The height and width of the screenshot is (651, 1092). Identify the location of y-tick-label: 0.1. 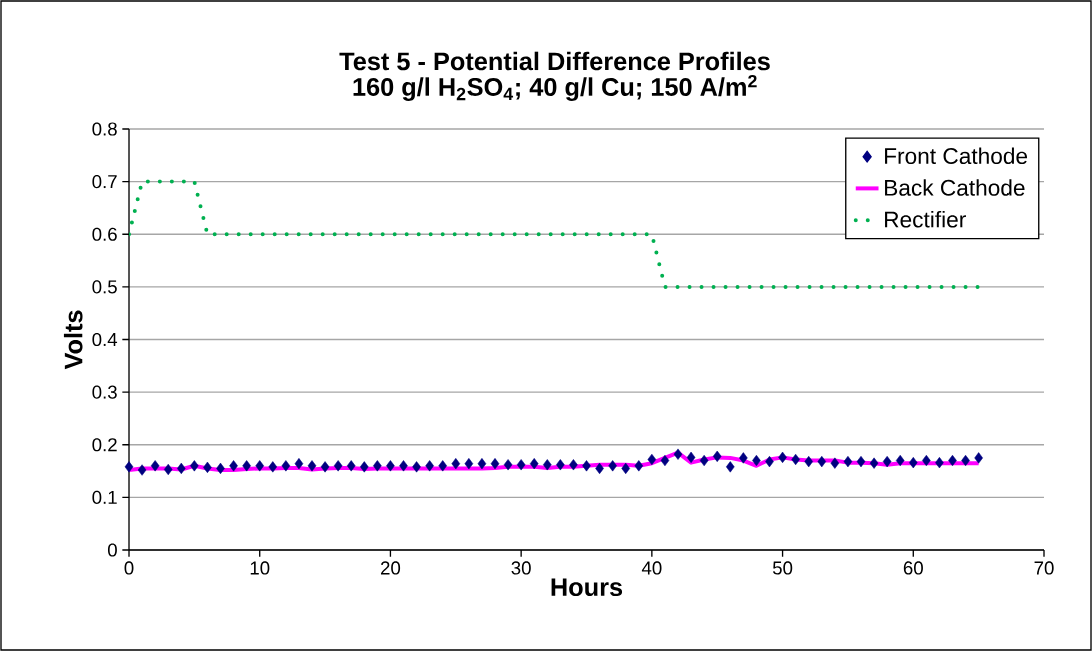
(104, 497).